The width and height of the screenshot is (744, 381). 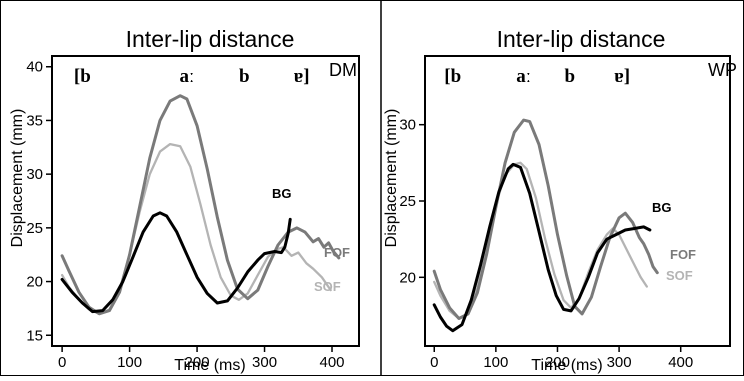 What do you see at coordinates (34, 335) in the screenshot?
I see `y-tick-label: 15` at bounding box center [34, 335].